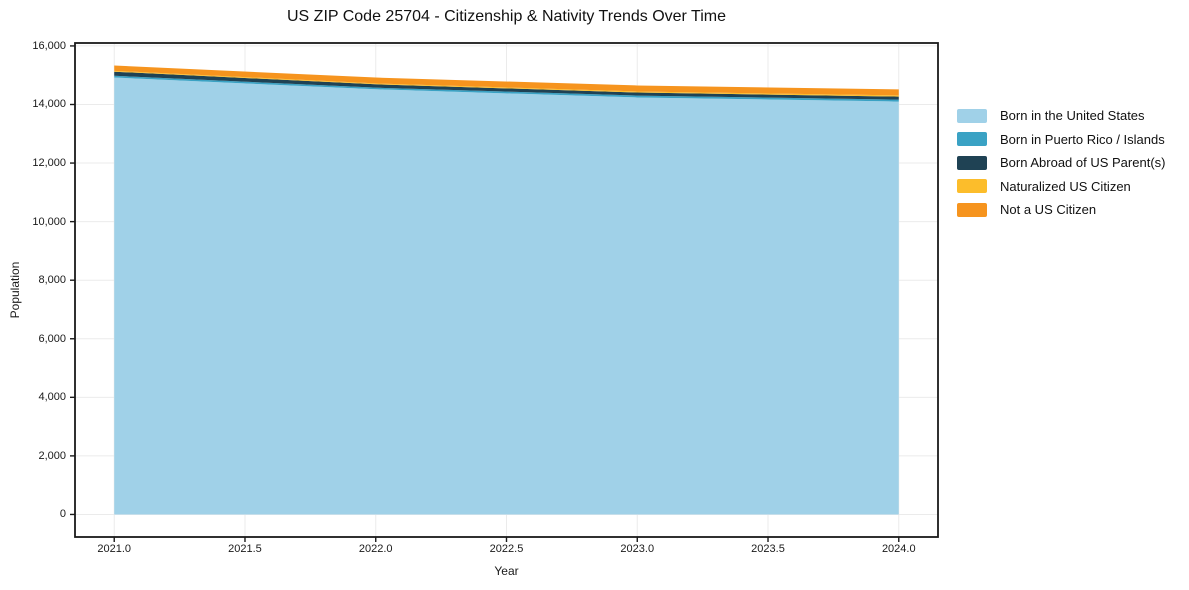 Image resolution: width=1189 pixels, height=590 pixels. I want to click on y-tick-label: 12,000, so click(49, 163).